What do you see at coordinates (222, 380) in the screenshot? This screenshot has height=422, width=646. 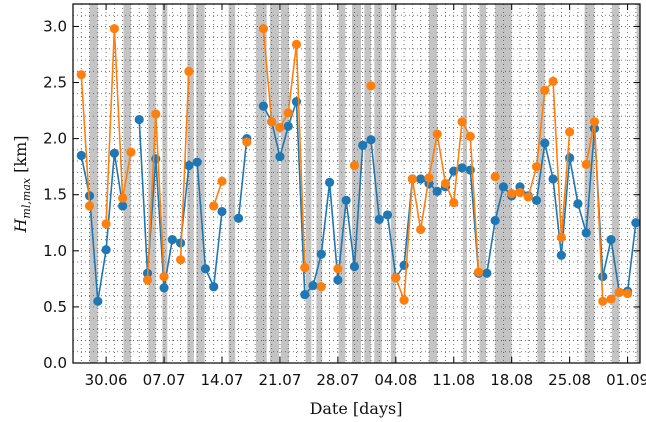 I see `x-tick-label: 14.07` at bounding box center [222, 380].